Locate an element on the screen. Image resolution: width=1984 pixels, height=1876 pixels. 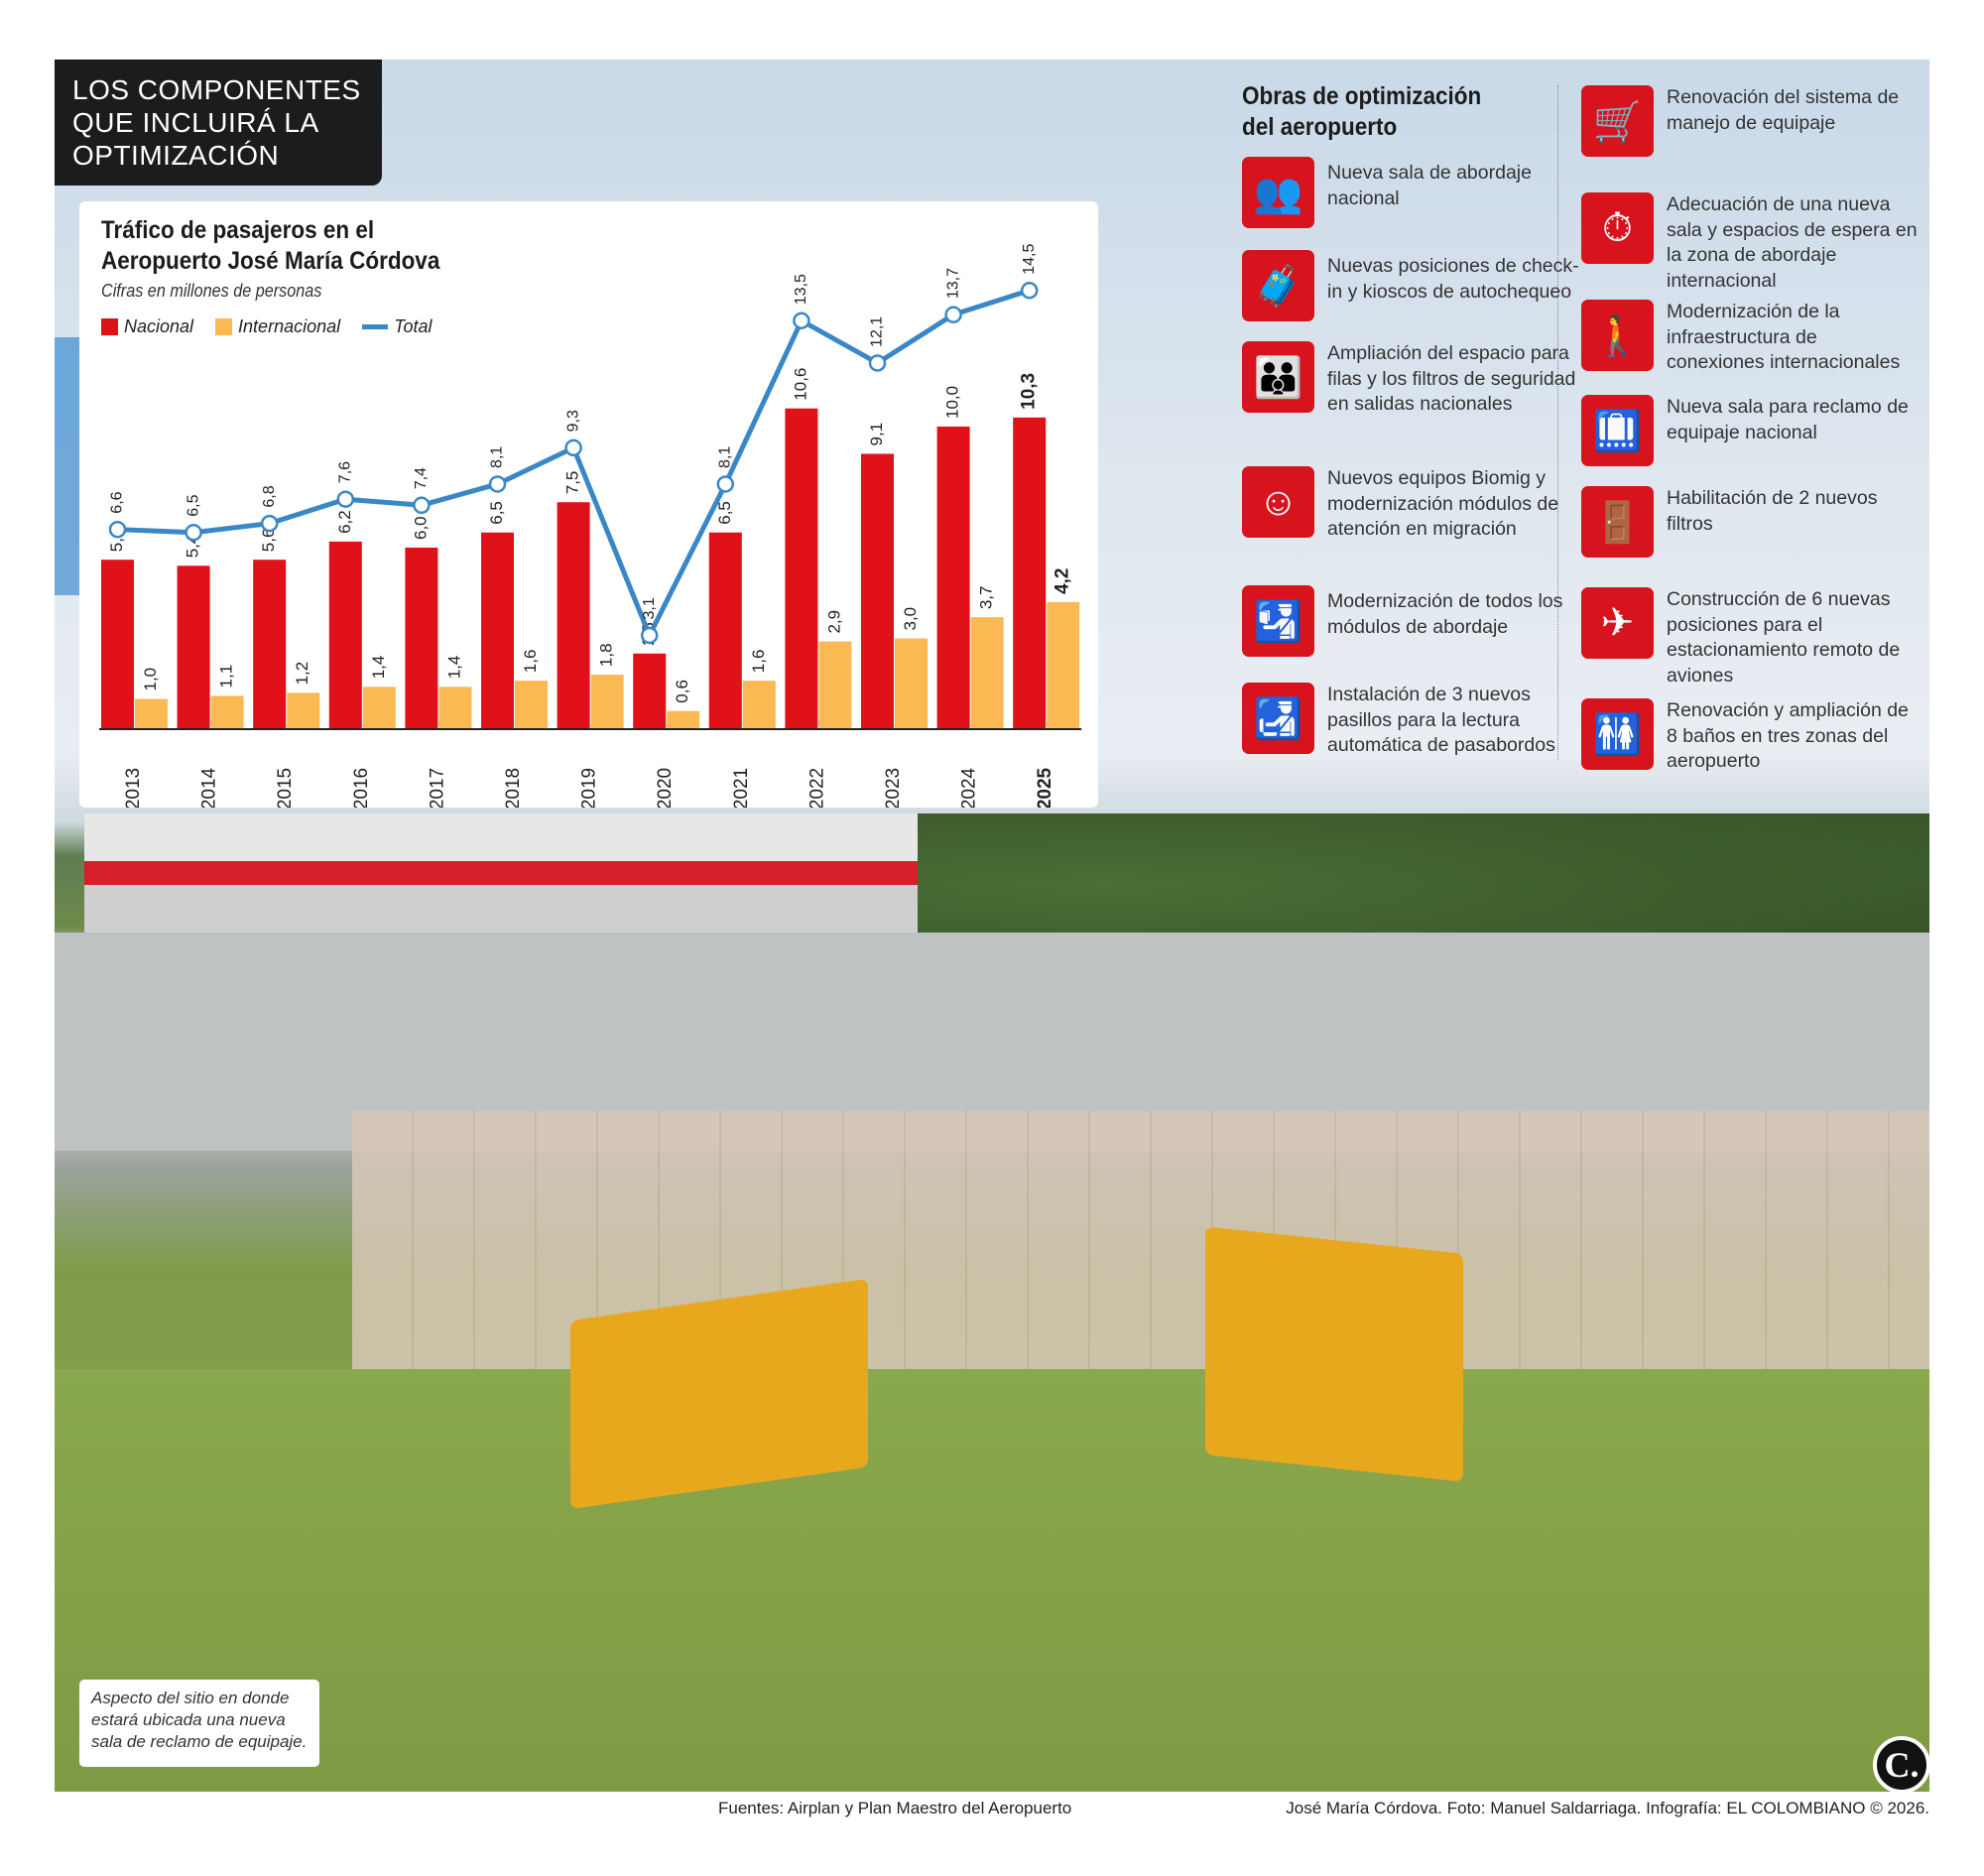
title-line: OPTIMIZACIÓN is located at coordinates (176, 155).